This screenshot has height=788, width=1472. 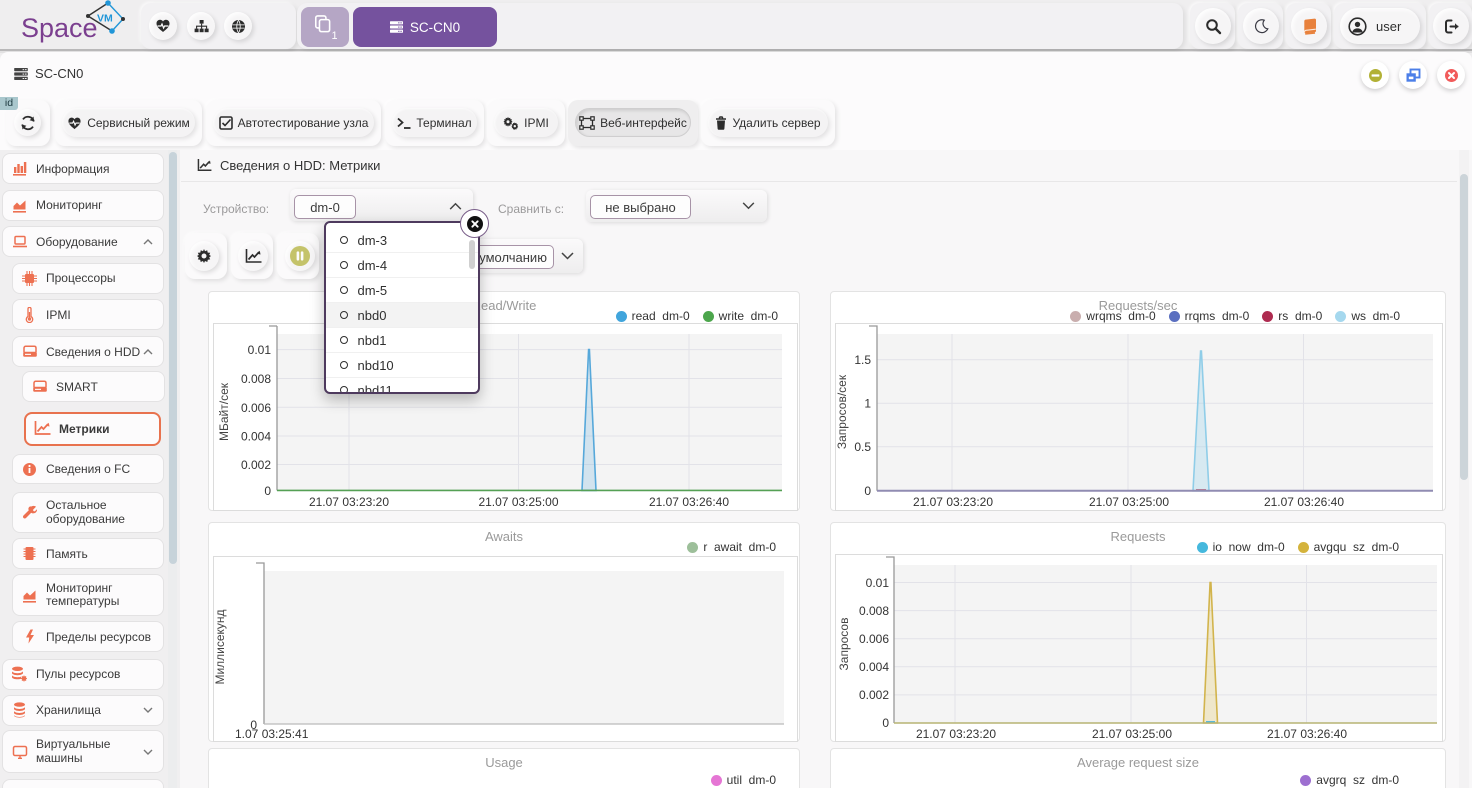 What do you see at coordinates (844, 644) in the screenshot?
I see `svg-text: Запросов` at bounding box center [844, 644].